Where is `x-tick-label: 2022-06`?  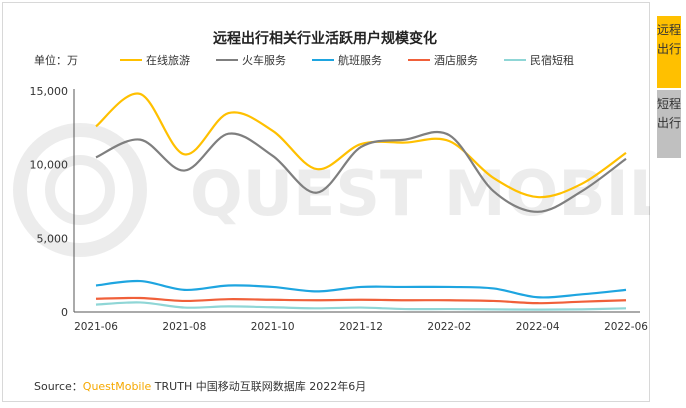 x-tick-label: 2022-06 is located at coordinates (626, 327).